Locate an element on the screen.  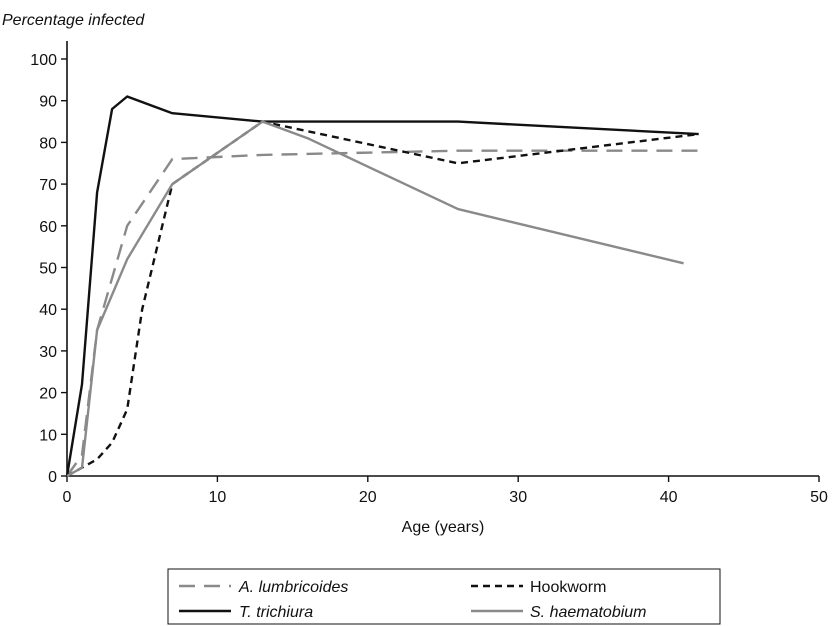
y-tick-label: 100 is located at coordinates (43, 60).